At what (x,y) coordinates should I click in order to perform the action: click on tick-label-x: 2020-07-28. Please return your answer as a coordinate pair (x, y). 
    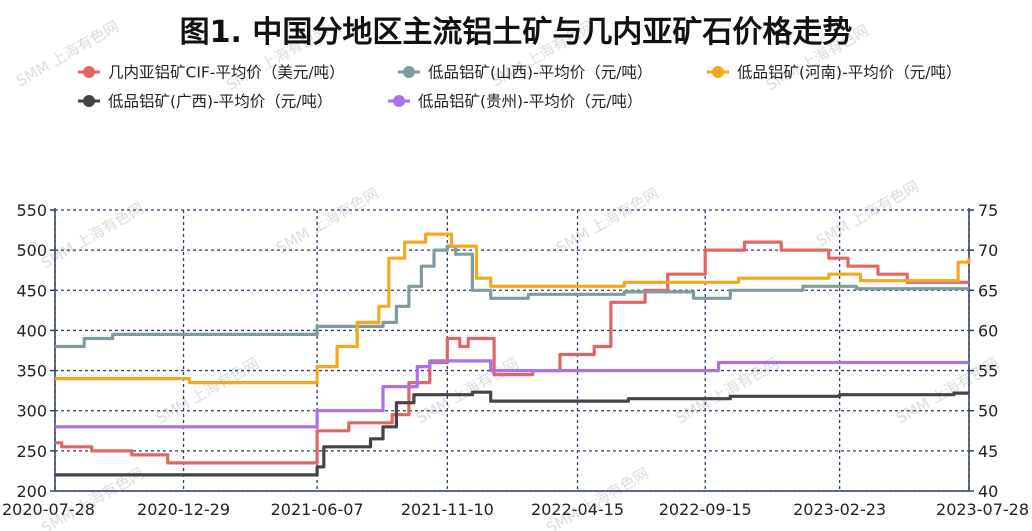
    Looking at the image, I should click on (48, 509).